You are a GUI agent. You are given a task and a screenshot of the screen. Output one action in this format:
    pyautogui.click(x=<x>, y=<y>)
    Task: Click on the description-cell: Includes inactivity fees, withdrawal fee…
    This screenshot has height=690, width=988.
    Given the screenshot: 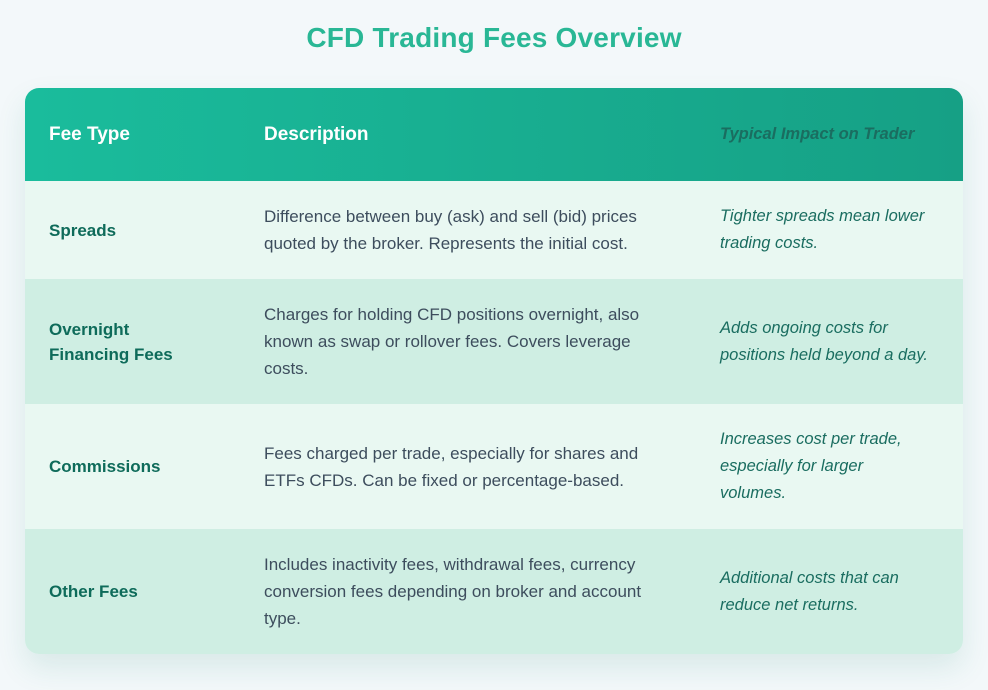 What is the action you would take?
    pyautogui.click(x=453, y=591)
    